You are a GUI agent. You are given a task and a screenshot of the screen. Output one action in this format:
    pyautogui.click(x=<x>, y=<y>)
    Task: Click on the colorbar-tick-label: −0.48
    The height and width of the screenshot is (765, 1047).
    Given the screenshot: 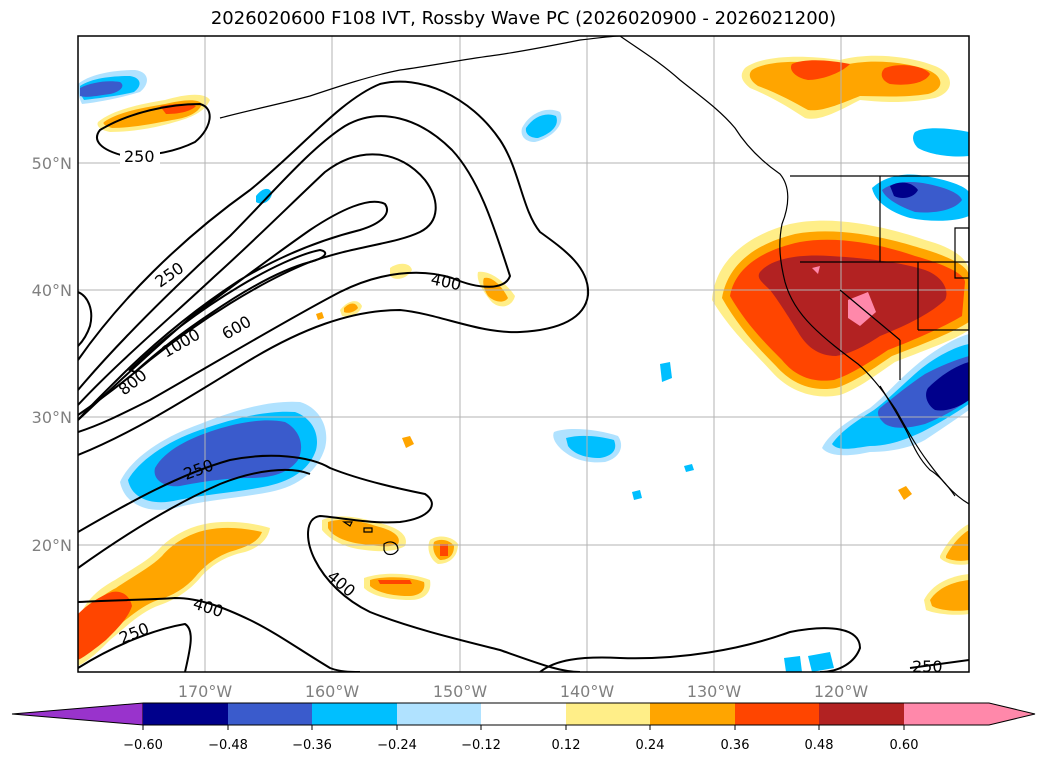 What is the action you would take?
    pyautogui.click(x=228, y=745)
    